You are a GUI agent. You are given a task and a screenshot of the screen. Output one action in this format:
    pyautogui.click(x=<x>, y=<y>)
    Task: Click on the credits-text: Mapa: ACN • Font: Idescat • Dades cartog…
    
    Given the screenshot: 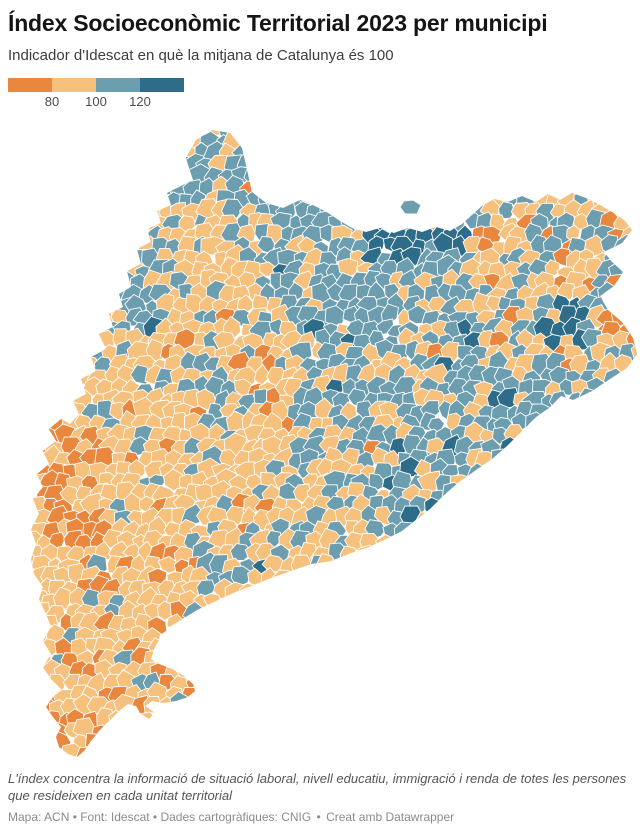 What is the action you would take?
    pyautogui.click(x=160, y=816)
    